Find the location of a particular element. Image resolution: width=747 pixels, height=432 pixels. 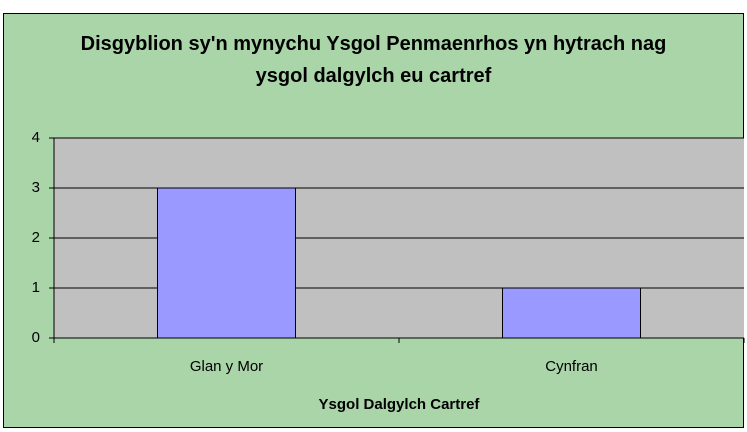

y-tick-label: 2 is located at coordinates (36, 237).